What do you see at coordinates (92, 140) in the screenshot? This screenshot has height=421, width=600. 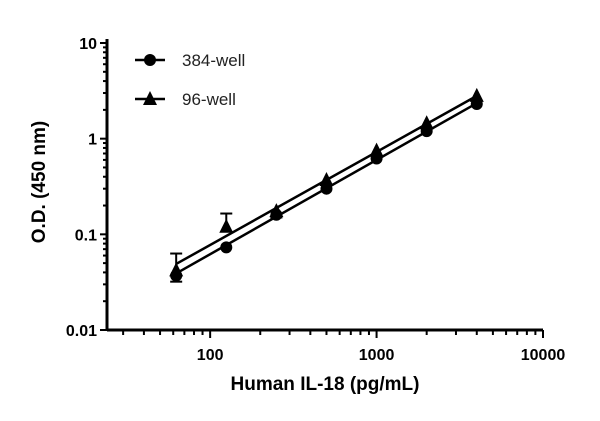 I see `y-tick-label: 1` at bounding box center [92, 140].